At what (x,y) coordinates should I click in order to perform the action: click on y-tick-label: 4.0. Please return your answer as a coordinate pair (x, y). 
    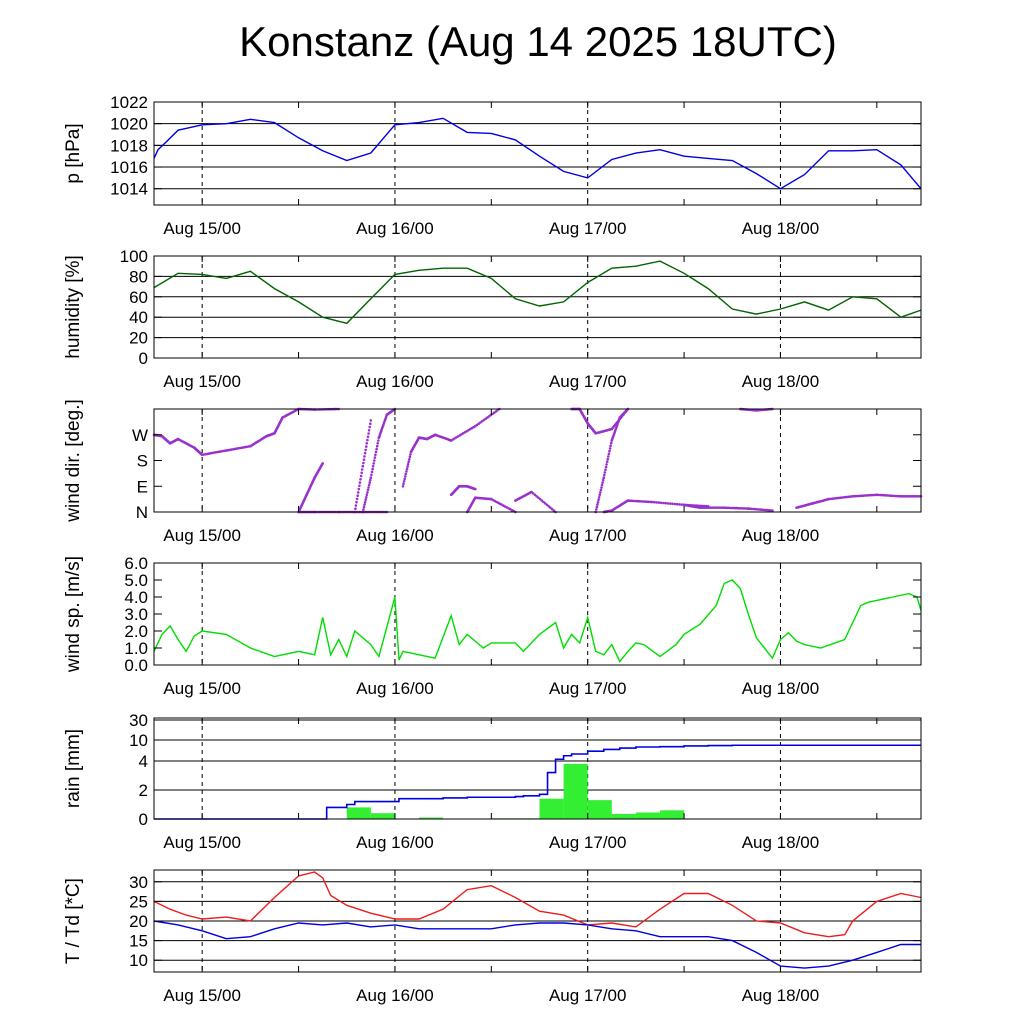
    Looking at the image, I should click on (136, 597).